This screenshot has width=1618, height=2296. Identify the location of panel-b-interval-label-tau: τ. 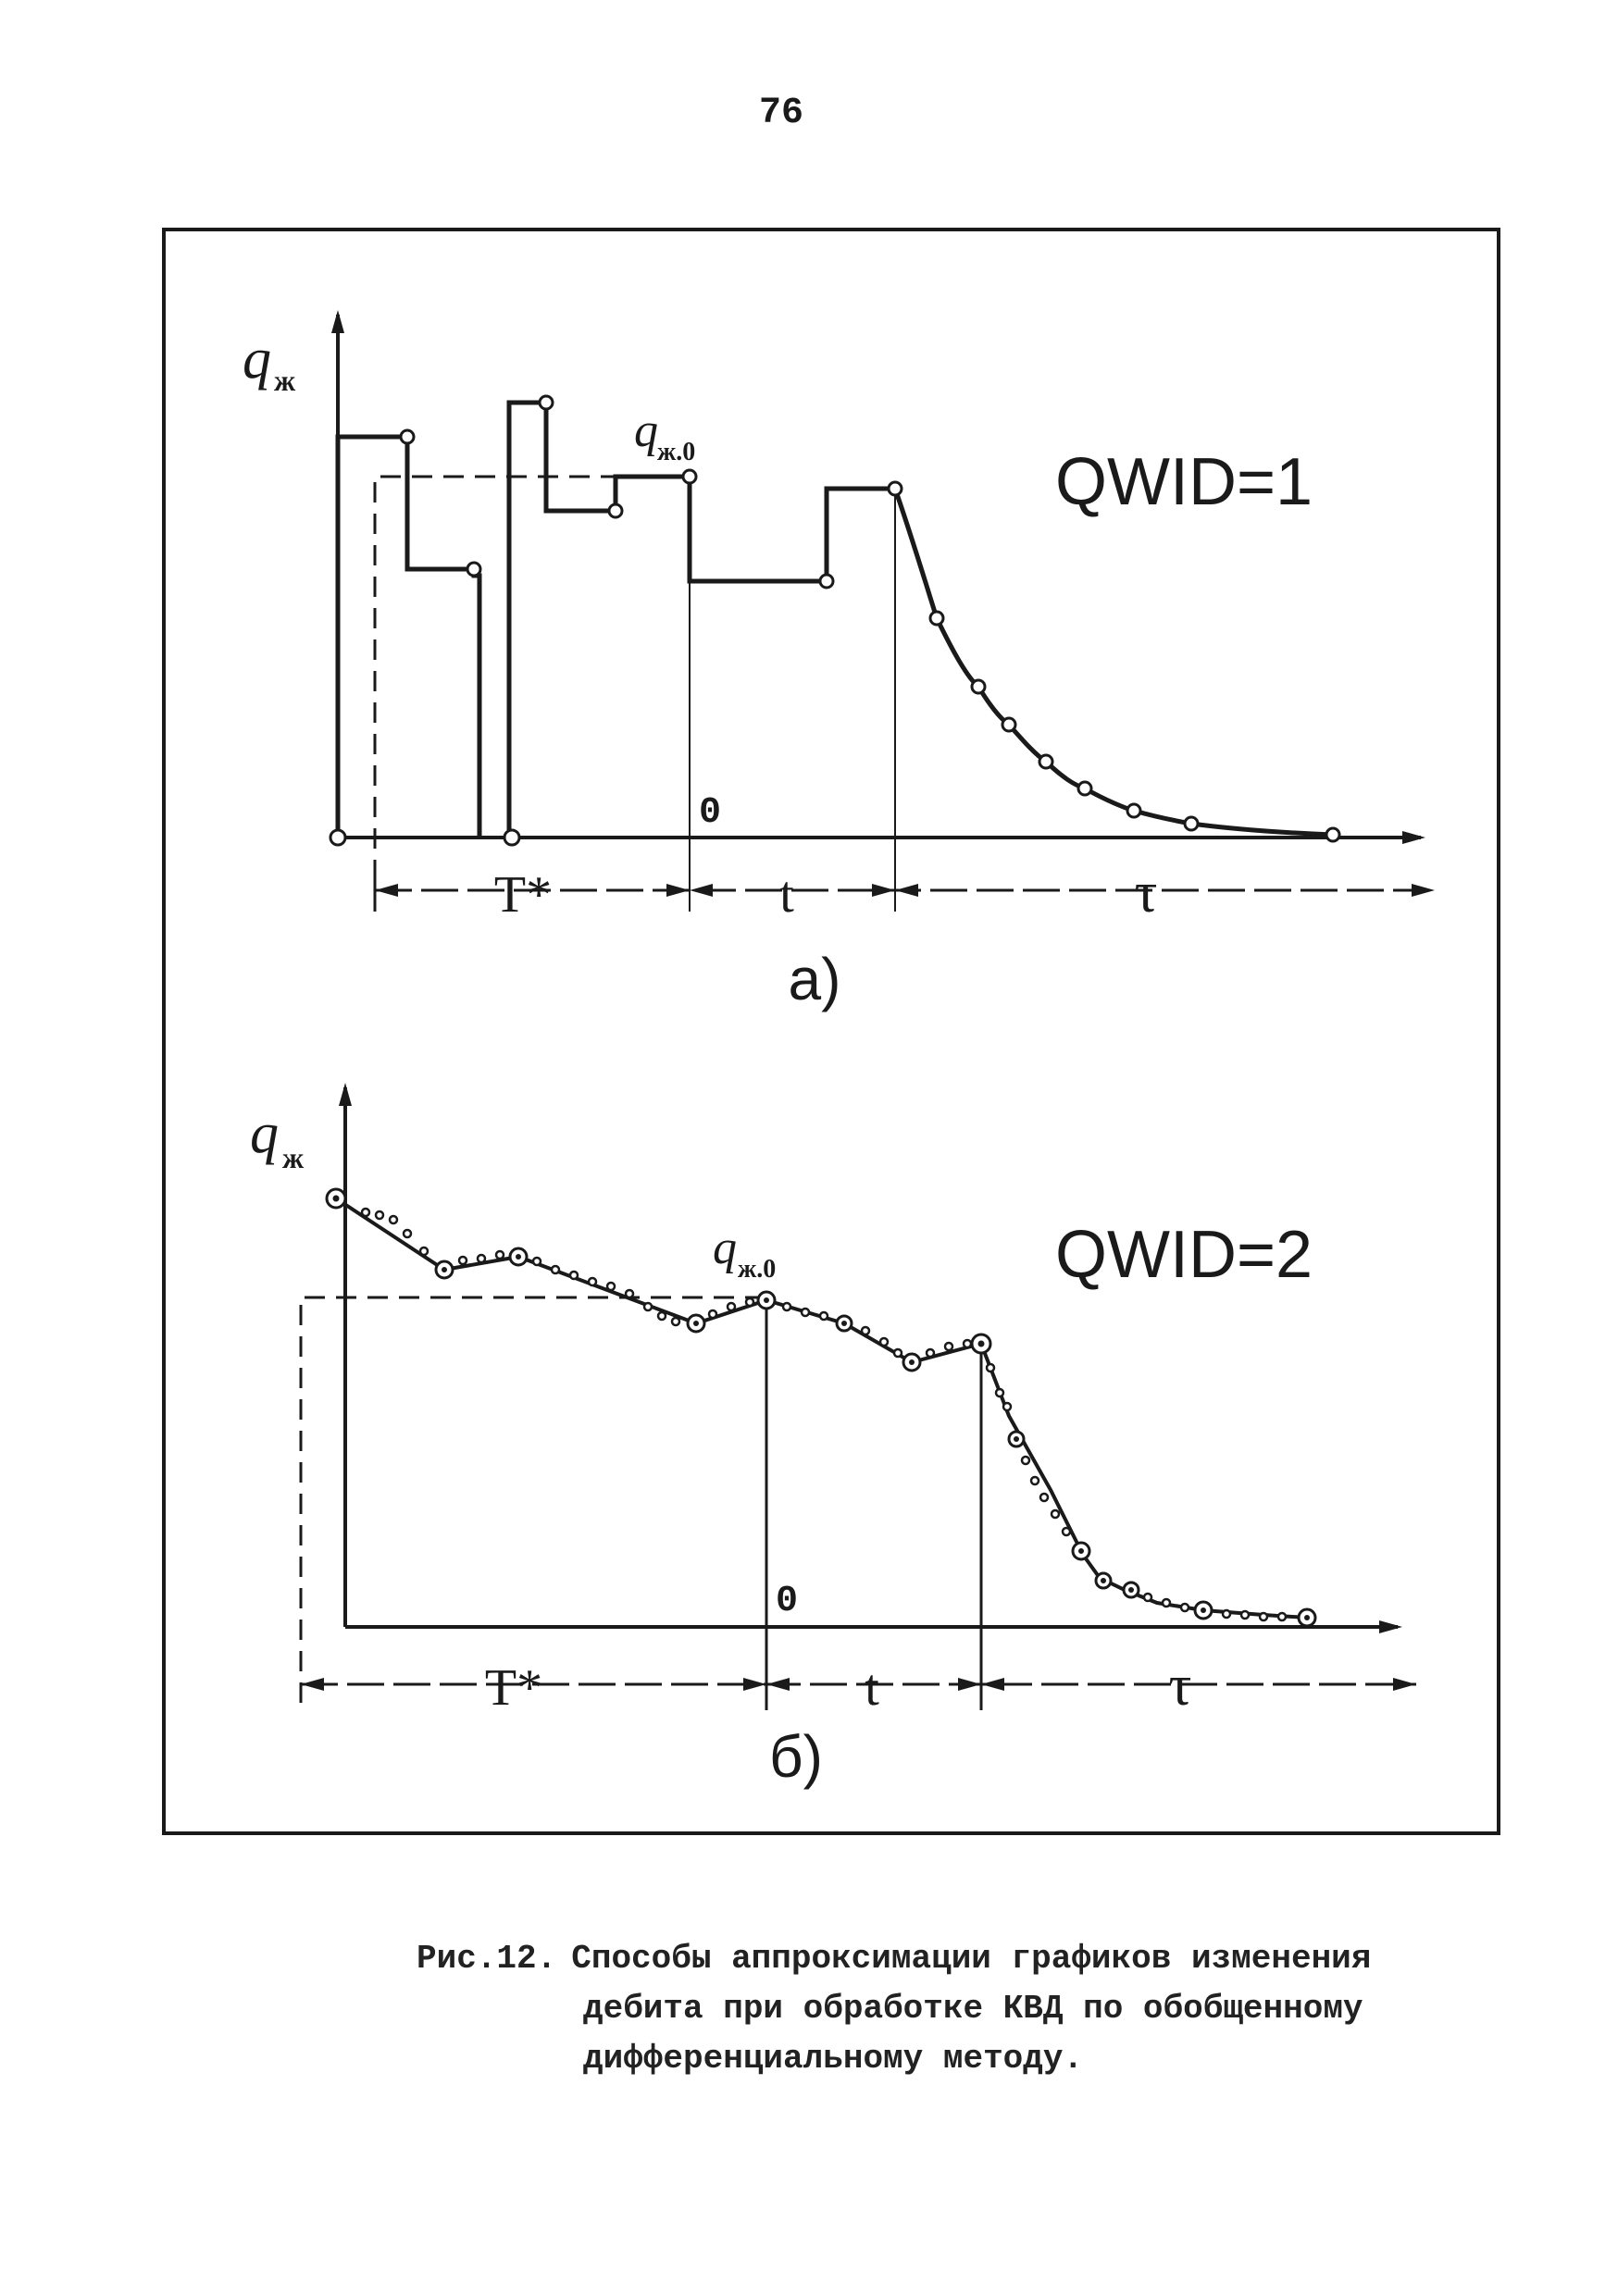
(1180, 1687).